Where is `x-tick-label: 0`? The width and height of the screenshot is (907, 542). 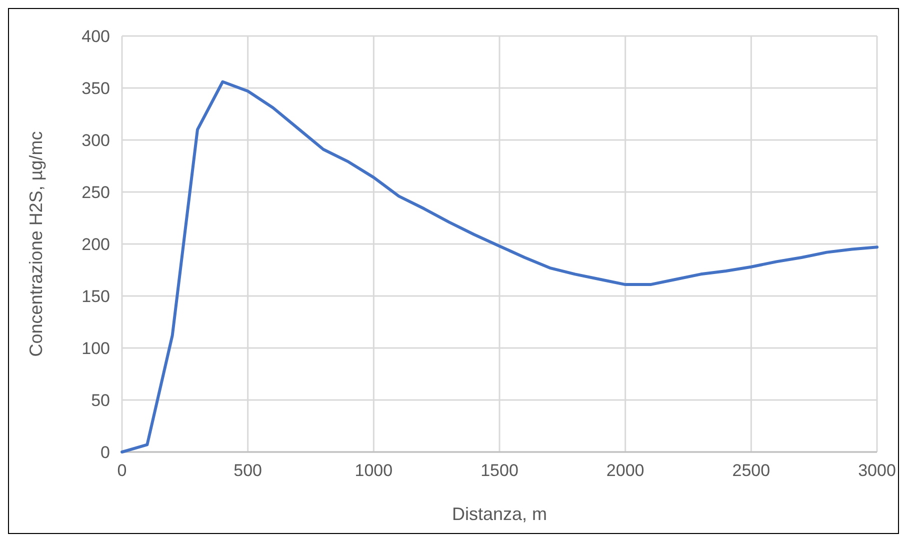 x-tick-label: 0 is located at coordinates (122, 470).